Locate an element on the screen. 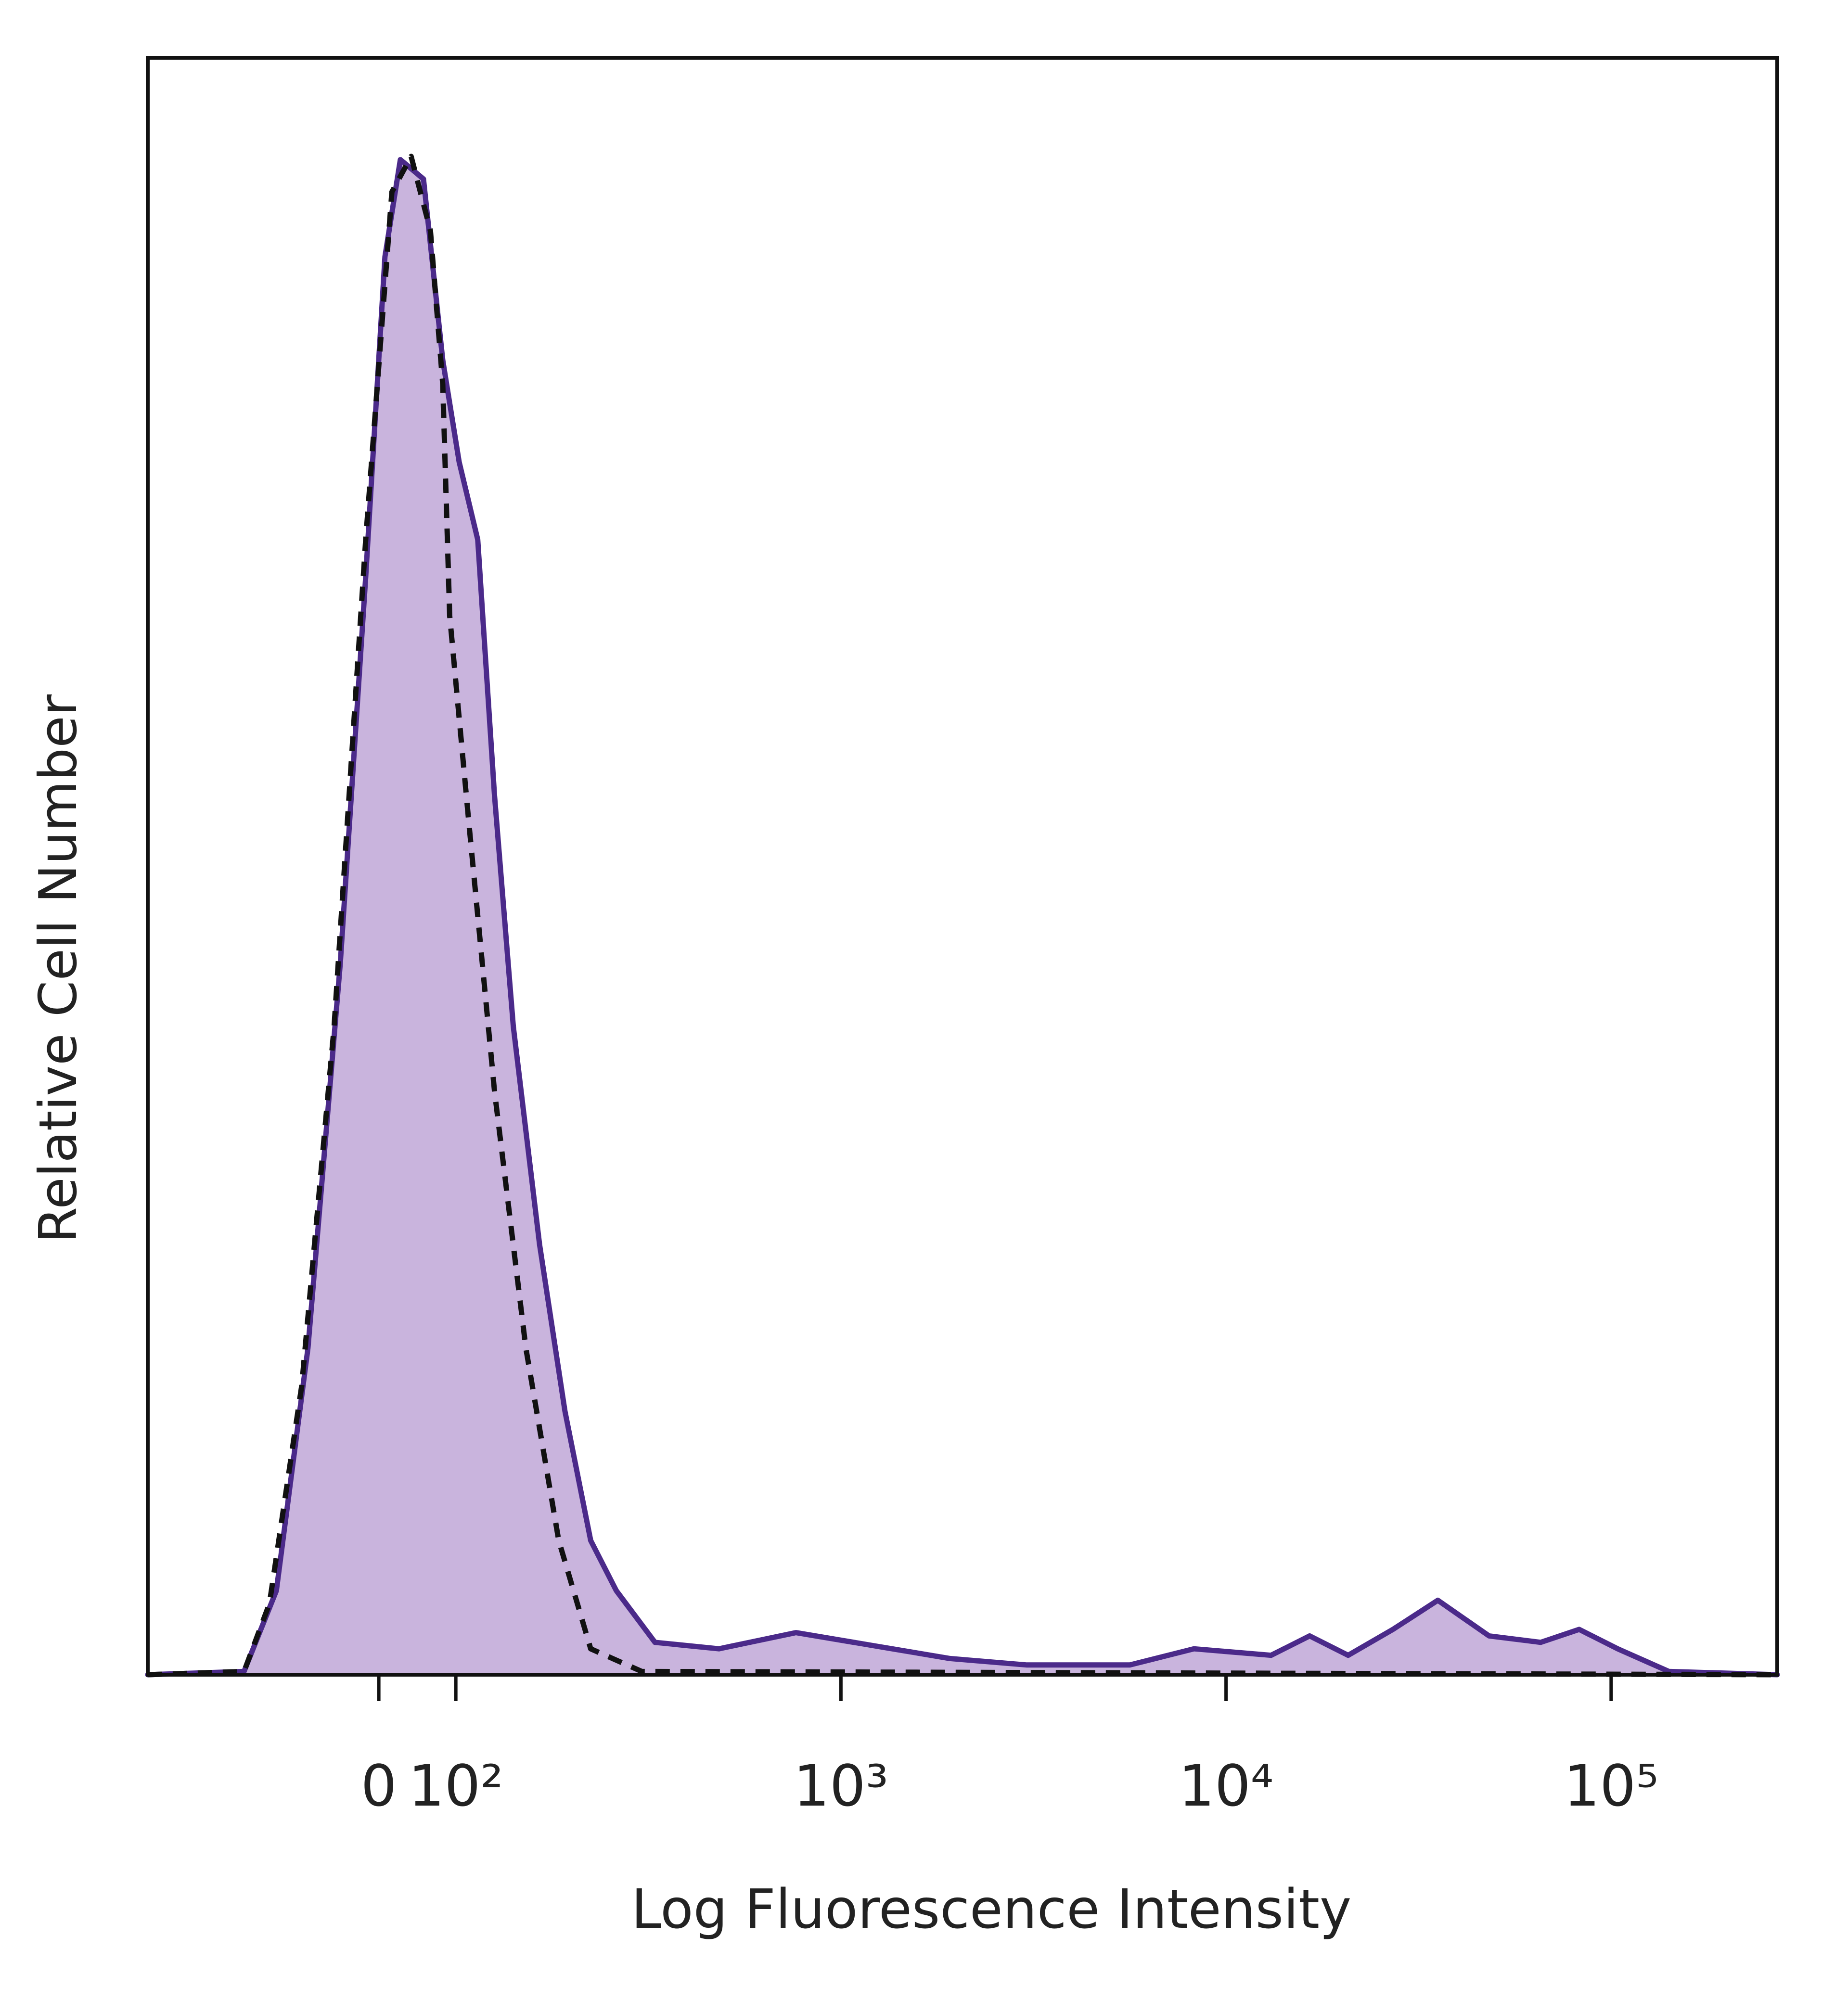  x-axis-title: Log Fluorescence Intensity is located at coordinates (991, 1909).